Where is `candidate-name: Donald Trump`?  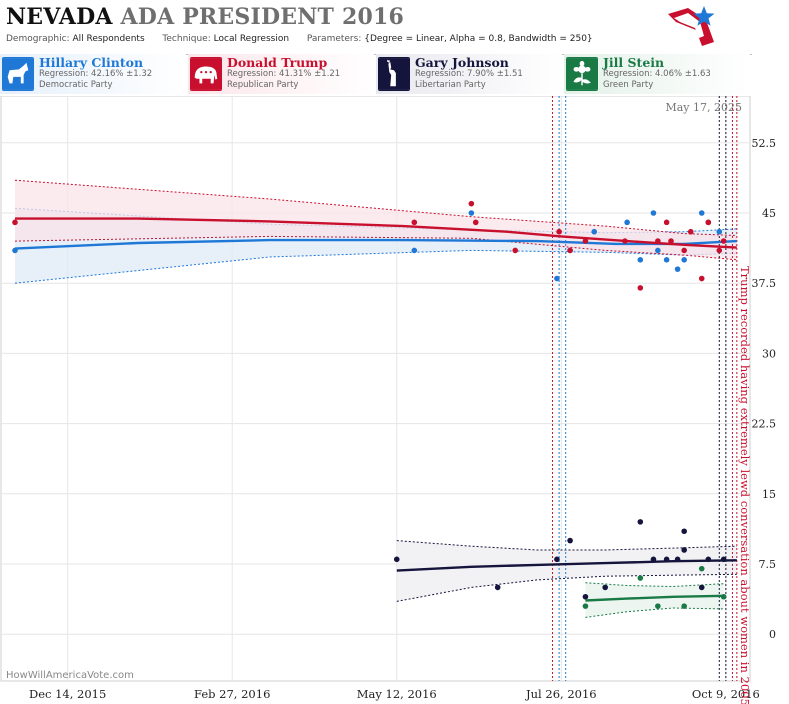 candidate-name: Donald Trump is located at coordinates (277, 62).